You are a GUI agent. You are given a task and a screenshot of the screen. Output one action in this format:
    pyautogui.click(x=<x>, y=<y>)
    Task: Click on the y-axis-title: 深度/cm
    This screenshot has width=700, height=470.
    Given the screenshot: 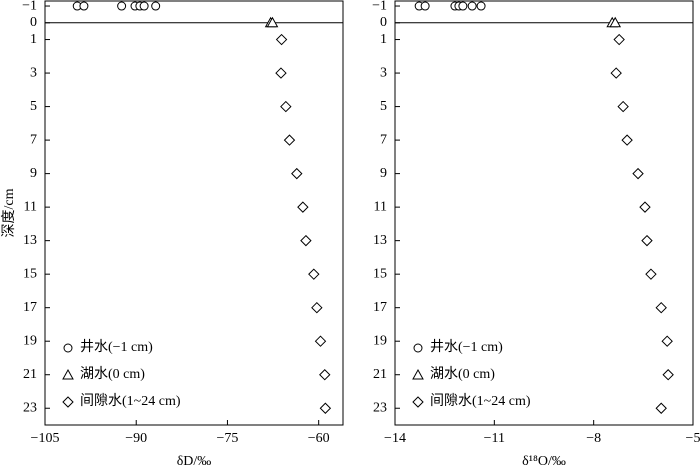 What is the action you would take?
    pyautogui.click(x=9, y=212)
    